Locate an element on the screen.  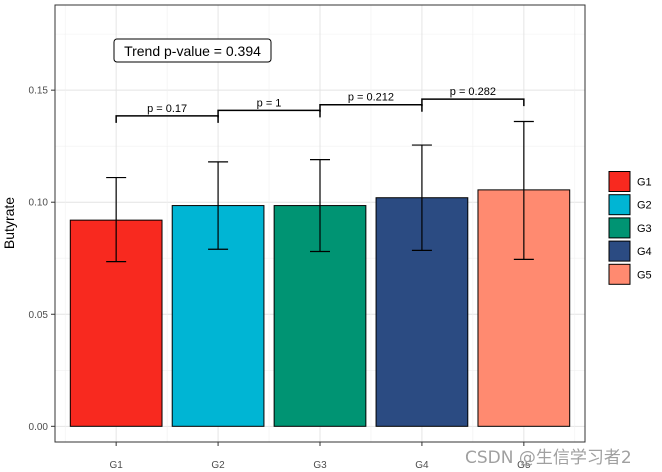
x-tick-label: G1 is located at coordinates (116, 465).